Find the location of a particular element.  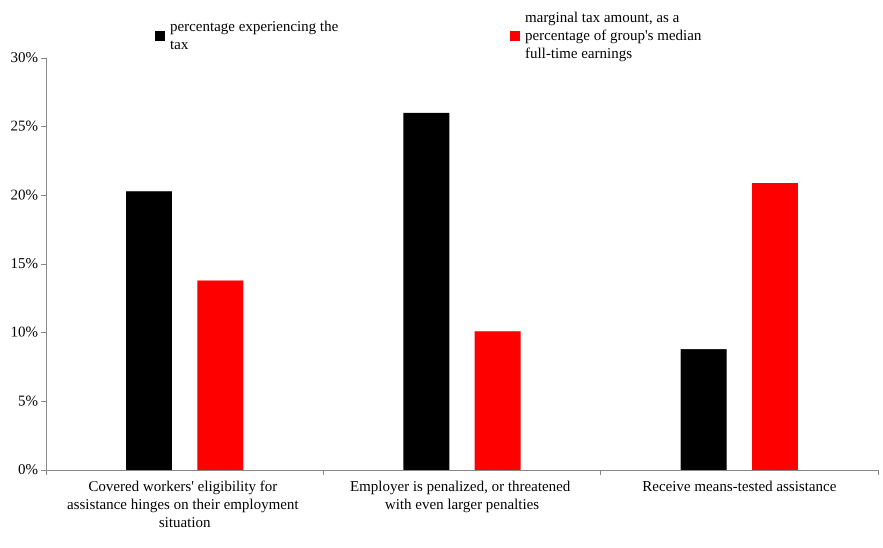

legend-label: marginal tax amount, as a percentage of group's median full-time earnings is located at coordinates (615, 36).